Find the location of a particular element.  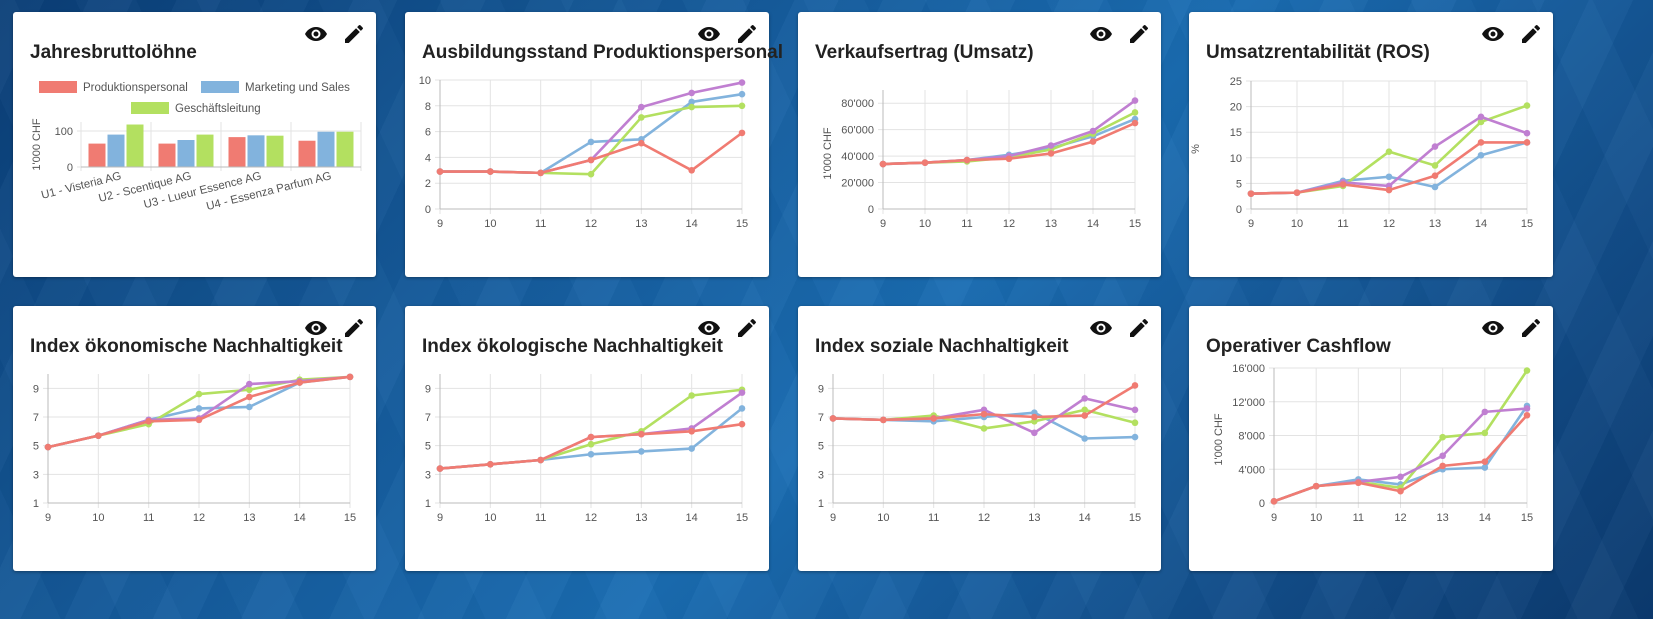

legend-label: Geschäftsleitung is located at coordinates (218, 109).